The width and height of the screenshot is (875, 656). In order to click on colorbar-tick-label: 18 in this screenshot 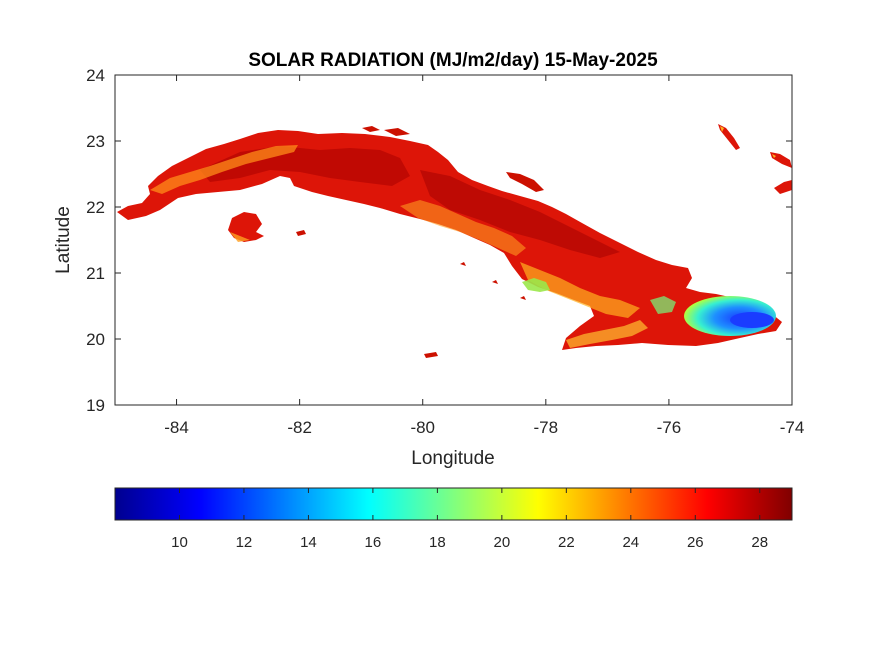, I will do `click(437, 542)`.